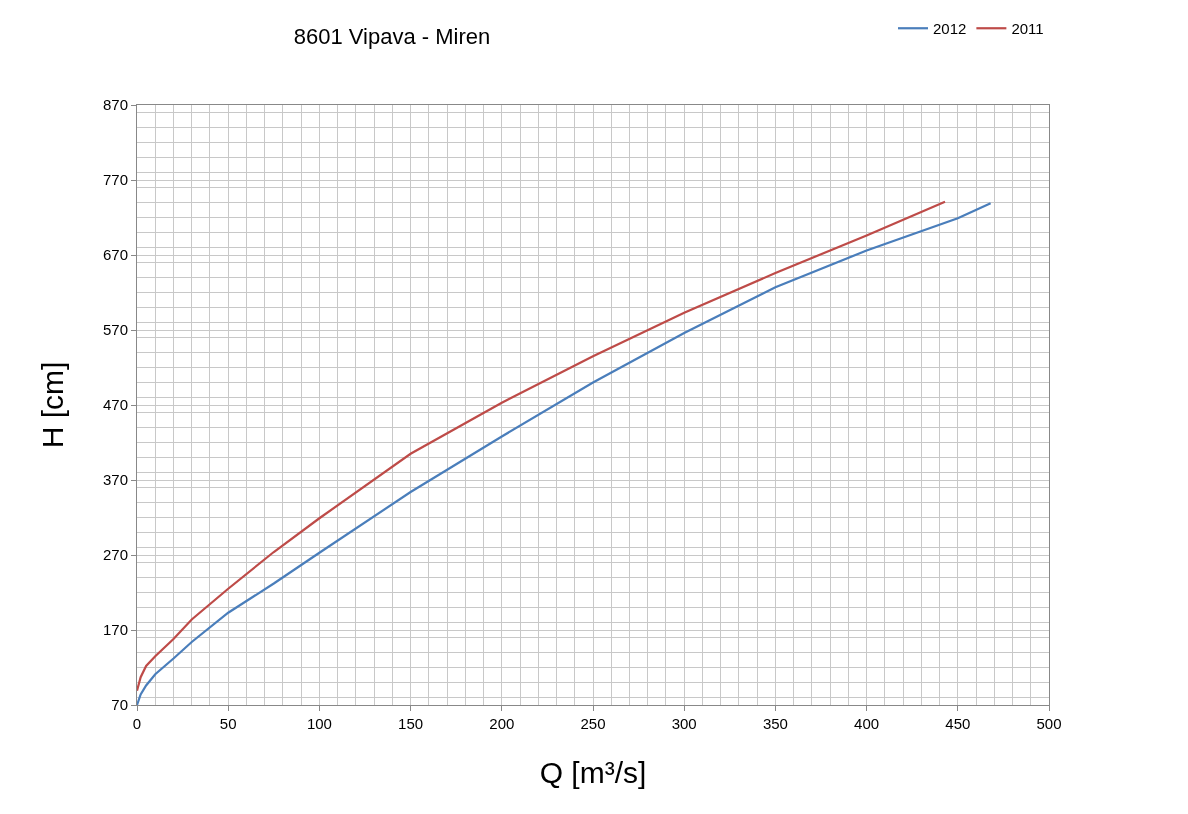 The height and width of the screenshot is (814, 1188). I want to click on chart-title: 8601 Vipava - Miren, so click(392, 36).